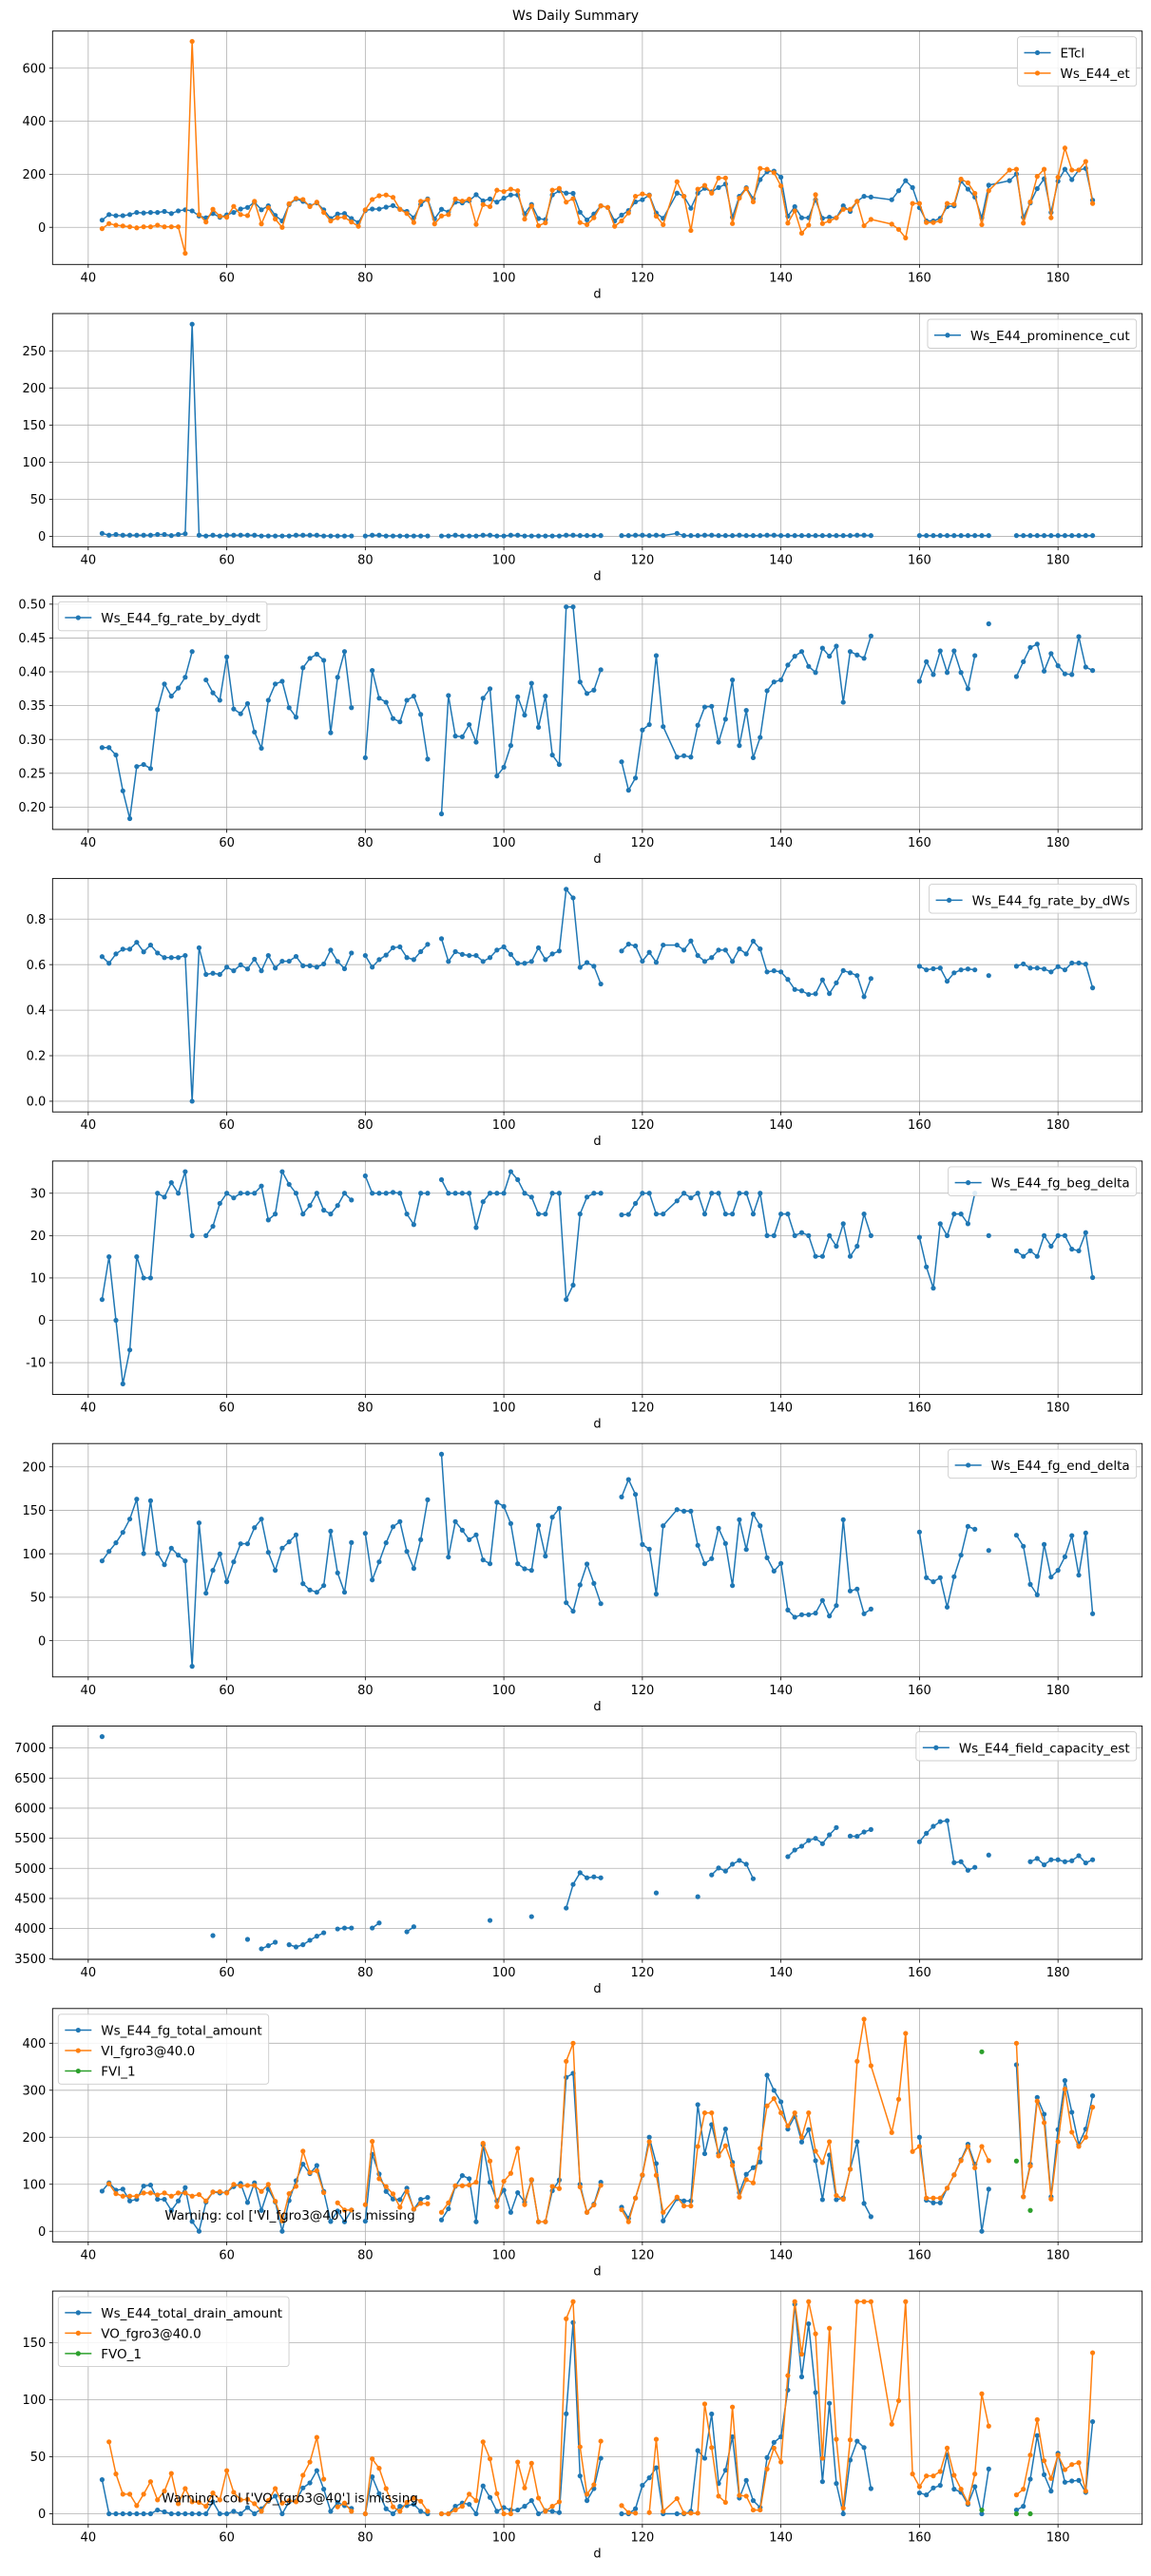 This screenshot has width=1151, height=2576. What do you see at coordinates (32, 706) in the screenshot?
I see `y-tick-label: 0.35` at bounding box center [32, 706].